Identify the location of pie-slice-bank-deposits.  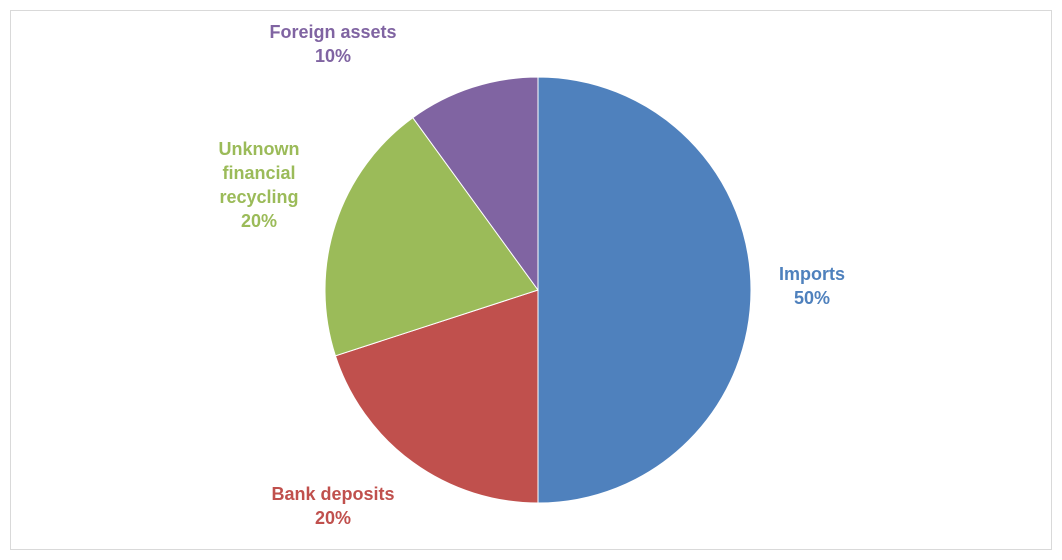
(436, 396).